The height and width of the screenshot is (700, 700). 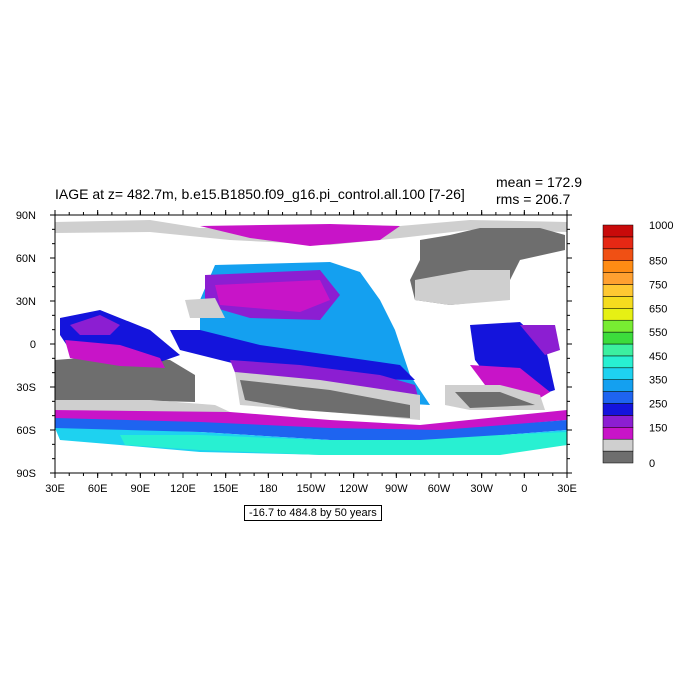 I want to click on y-tick-label: 0, so click(x=33, y=345).